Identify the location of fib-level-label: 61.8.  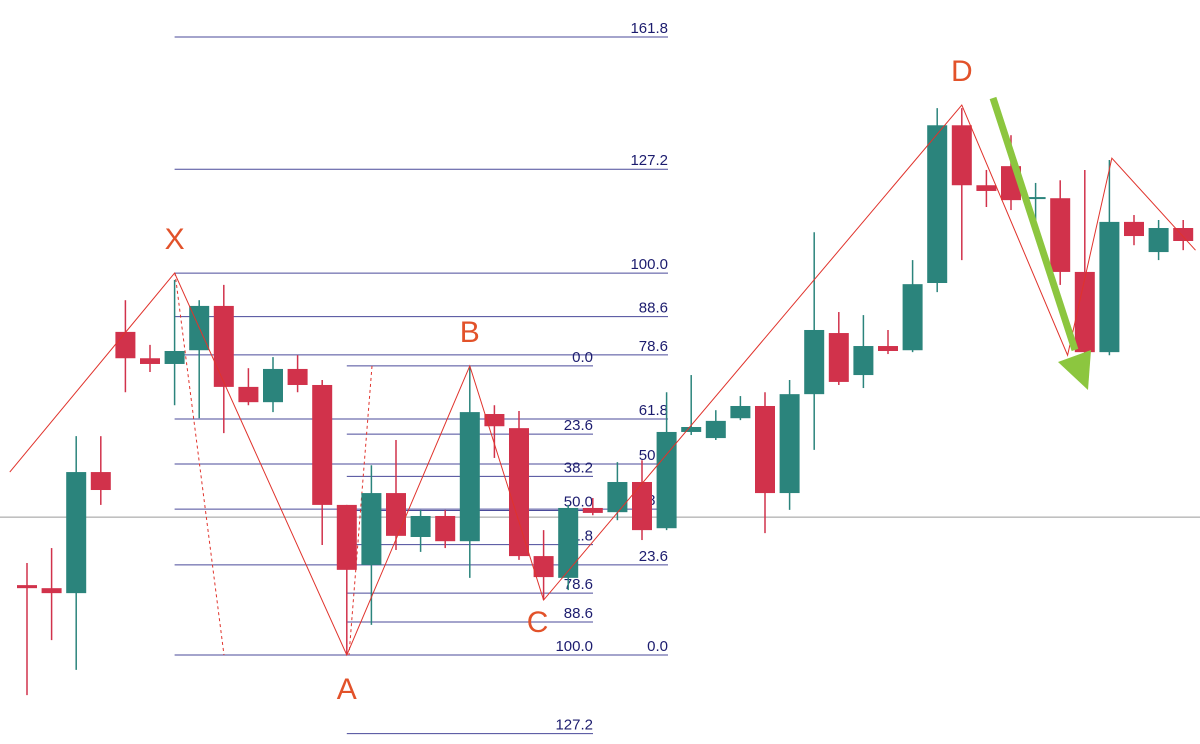
(653, 410).